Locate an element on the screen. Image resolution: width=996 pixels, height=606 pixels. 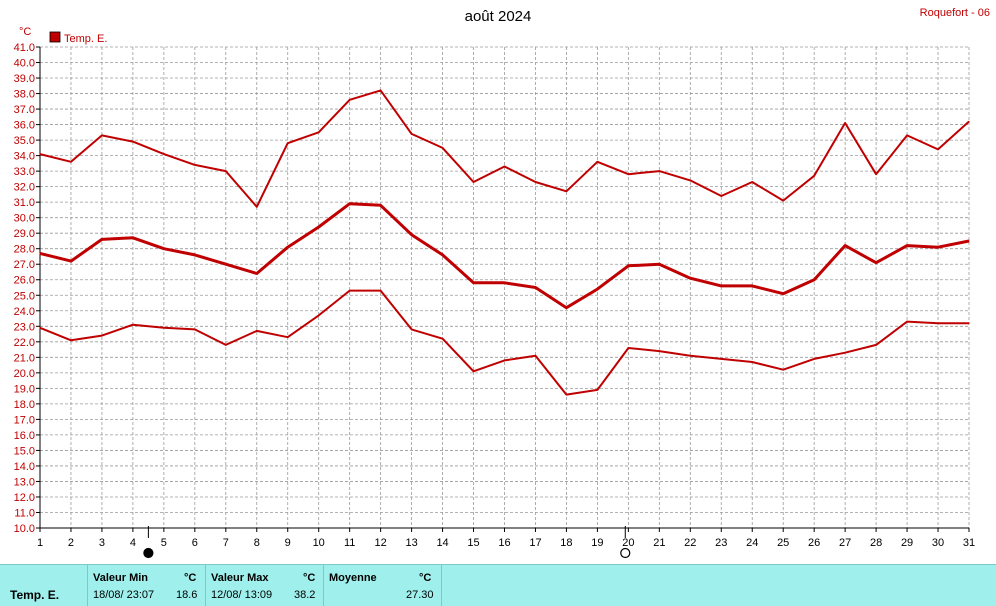
x-tick-label: 1 is located at coordinates (40, 543).